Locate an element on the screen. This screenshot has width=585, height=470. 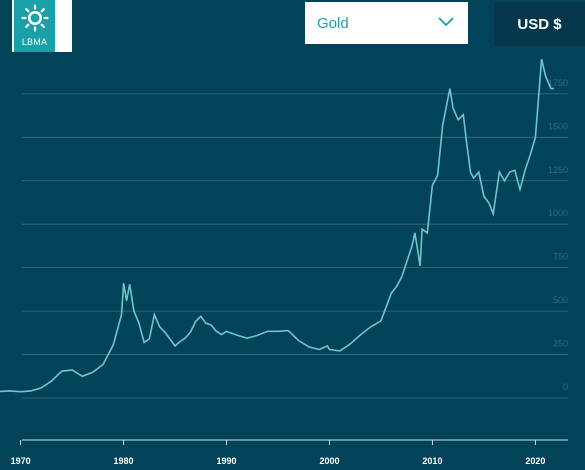
y-tick-label: 1000 is located at coordinates (558, 213).